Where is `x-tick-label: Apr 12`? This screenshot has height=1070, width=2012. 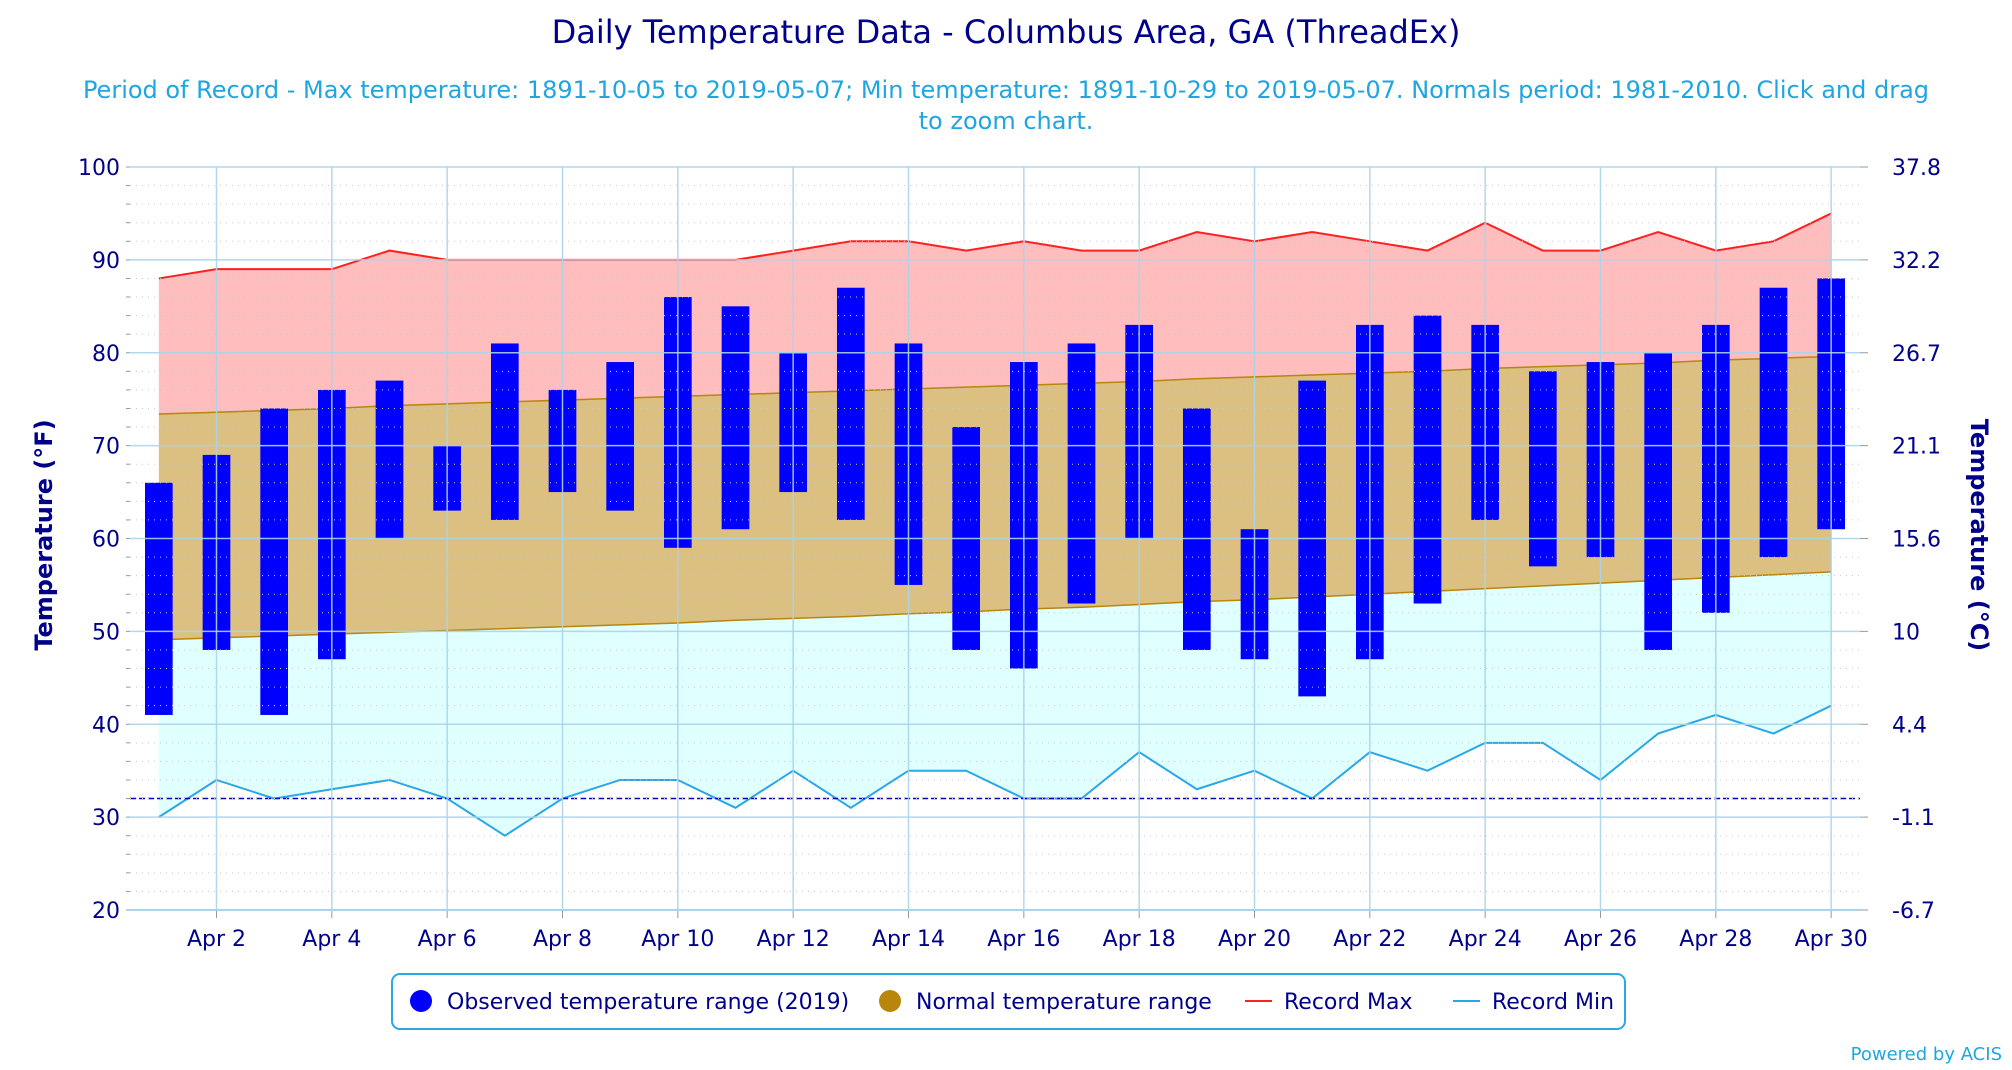 x-tick-label: Apr 12 is located at coordinates (793, 939).